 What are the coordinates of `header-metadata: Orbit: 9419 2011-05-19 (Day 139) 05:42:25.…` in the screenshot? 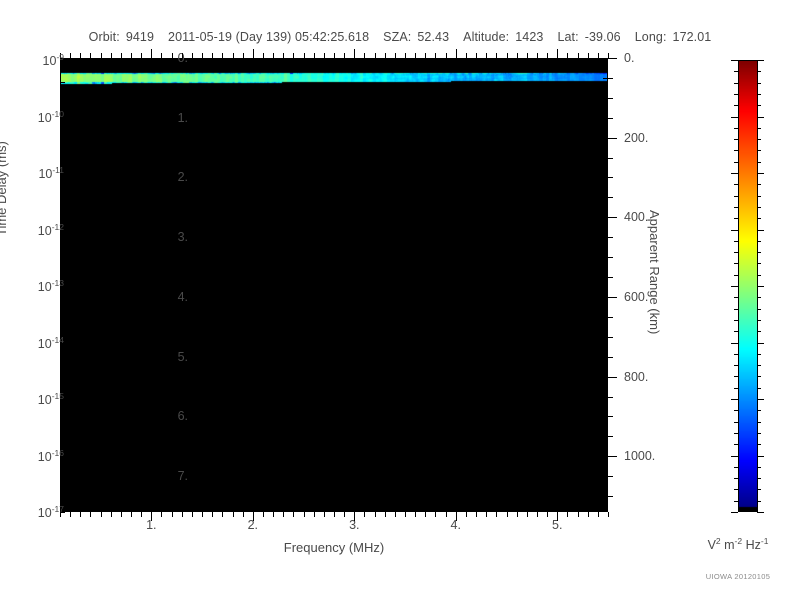 It's located at (400, 37).